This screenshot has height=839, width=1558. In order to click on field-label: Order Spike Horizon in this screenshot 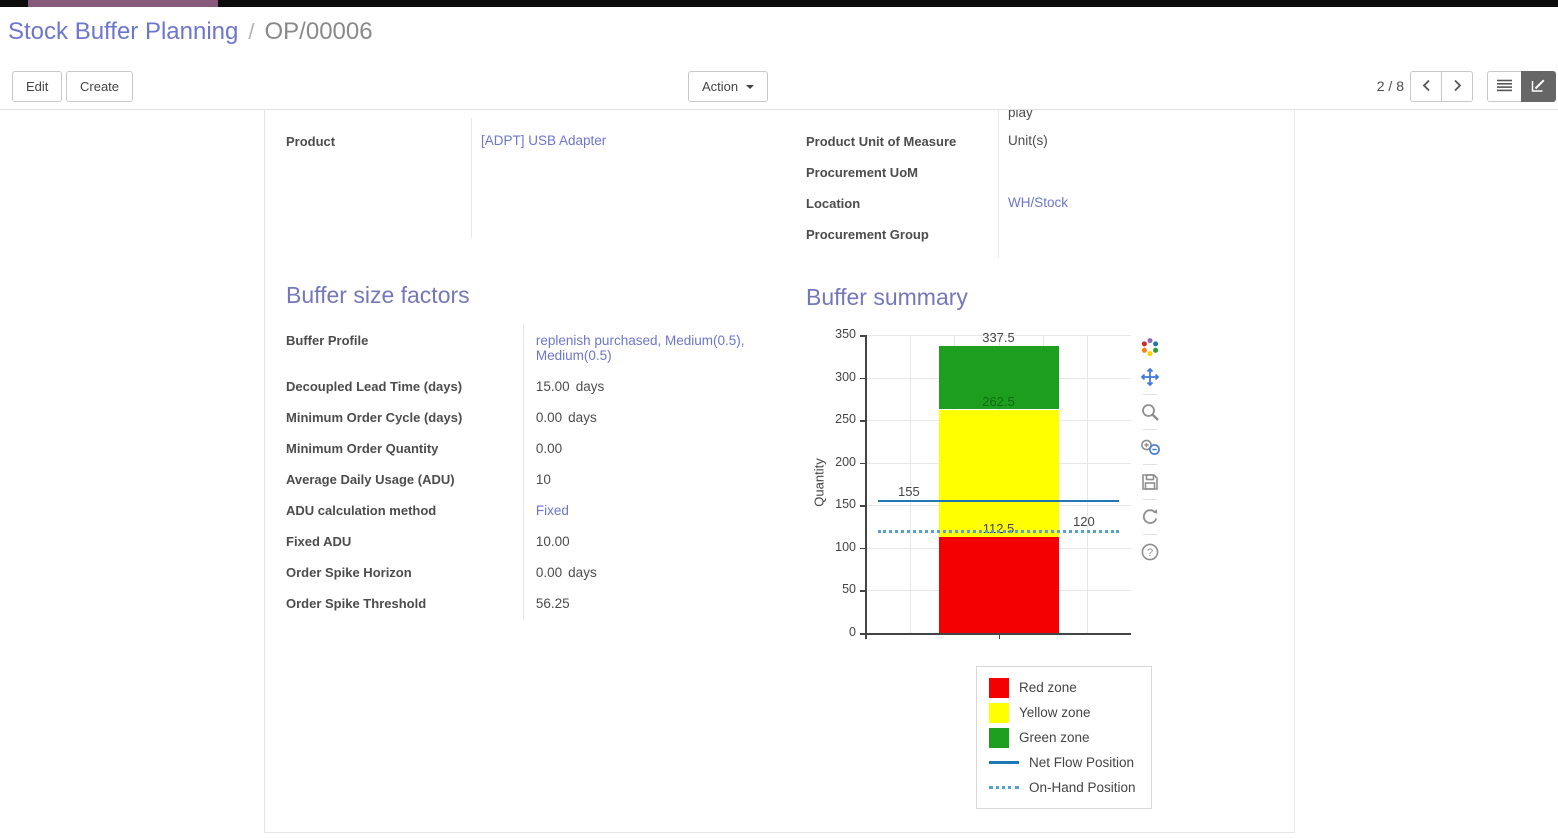, I will do `click(349, 572)`.